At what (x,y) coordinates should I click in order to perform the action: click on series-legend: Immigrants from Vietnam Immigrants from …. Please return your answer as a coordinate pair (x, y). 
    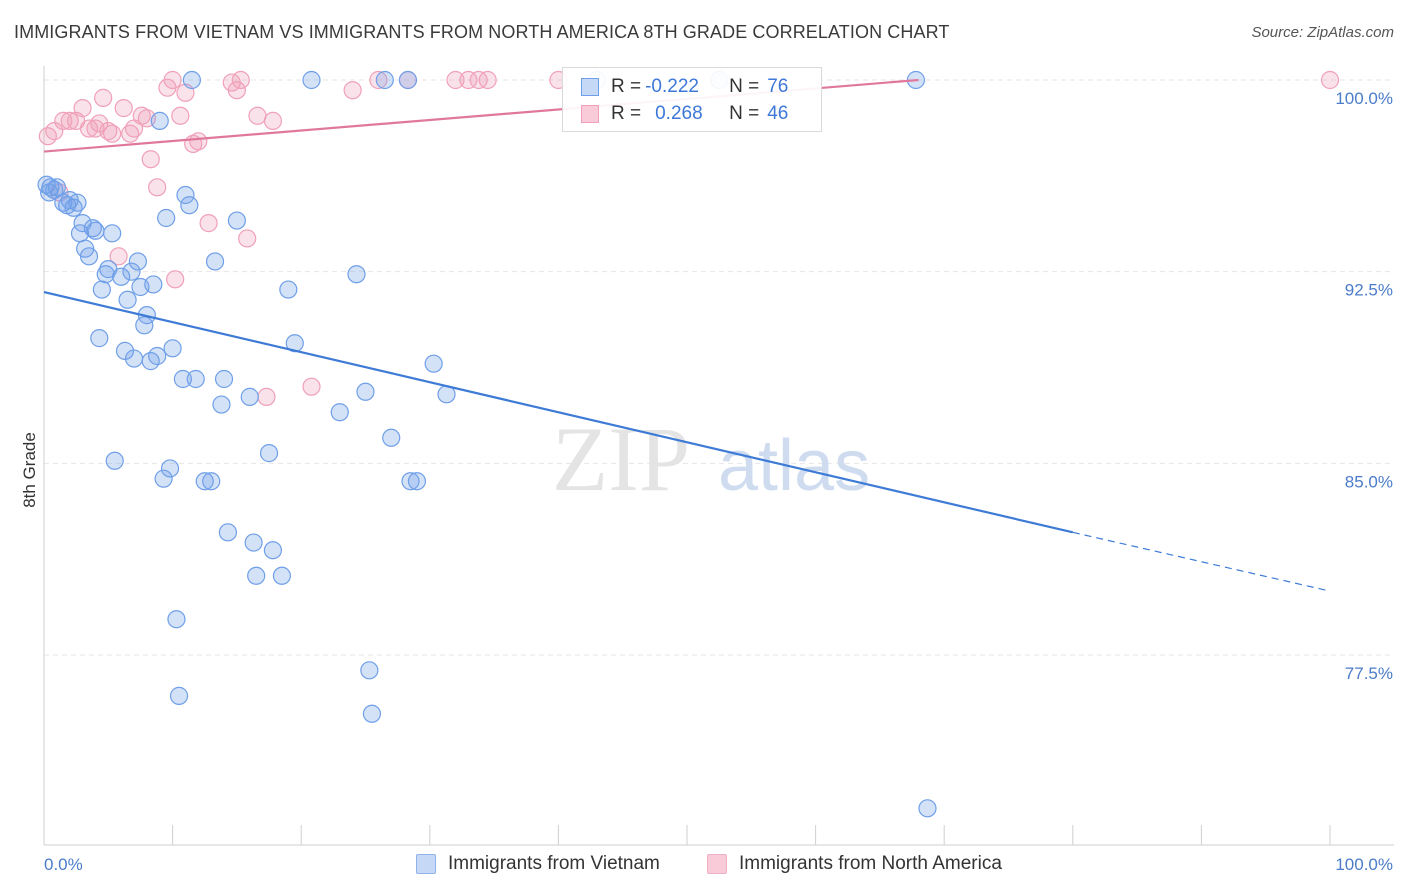
    Looking at the image, I should click on (703, 865).